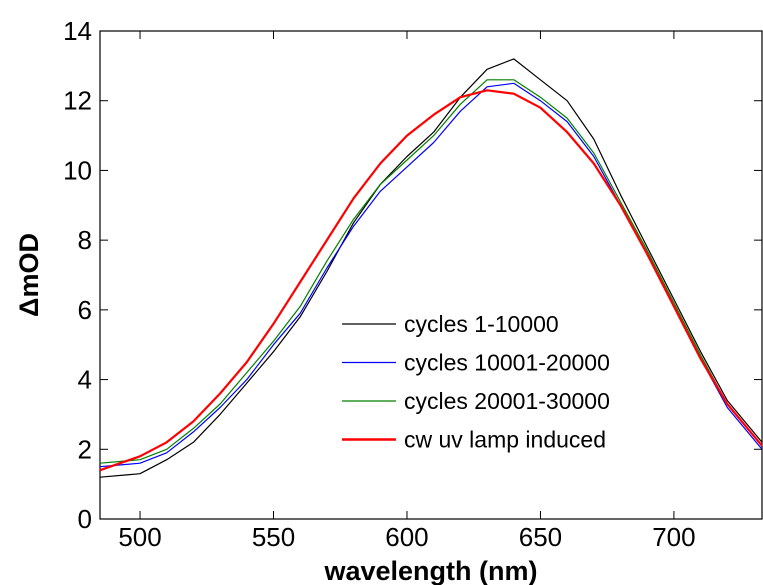  I want to click on legend-label-3: cycles 20001-30000, so click(507, 401).